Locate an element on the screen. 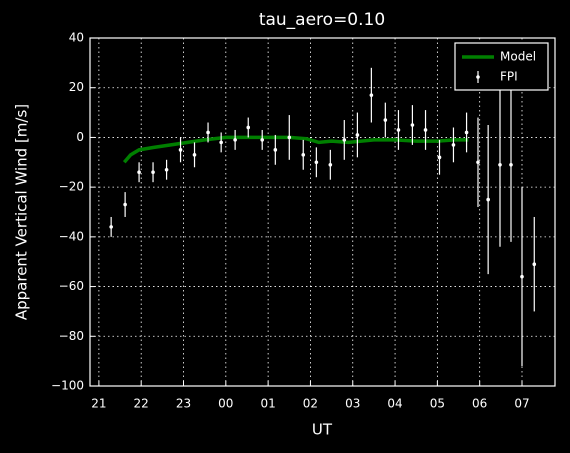 The width and height of the screenshot is (570, 453). x-tick-label: 23 is located at coordinates (183, 404).